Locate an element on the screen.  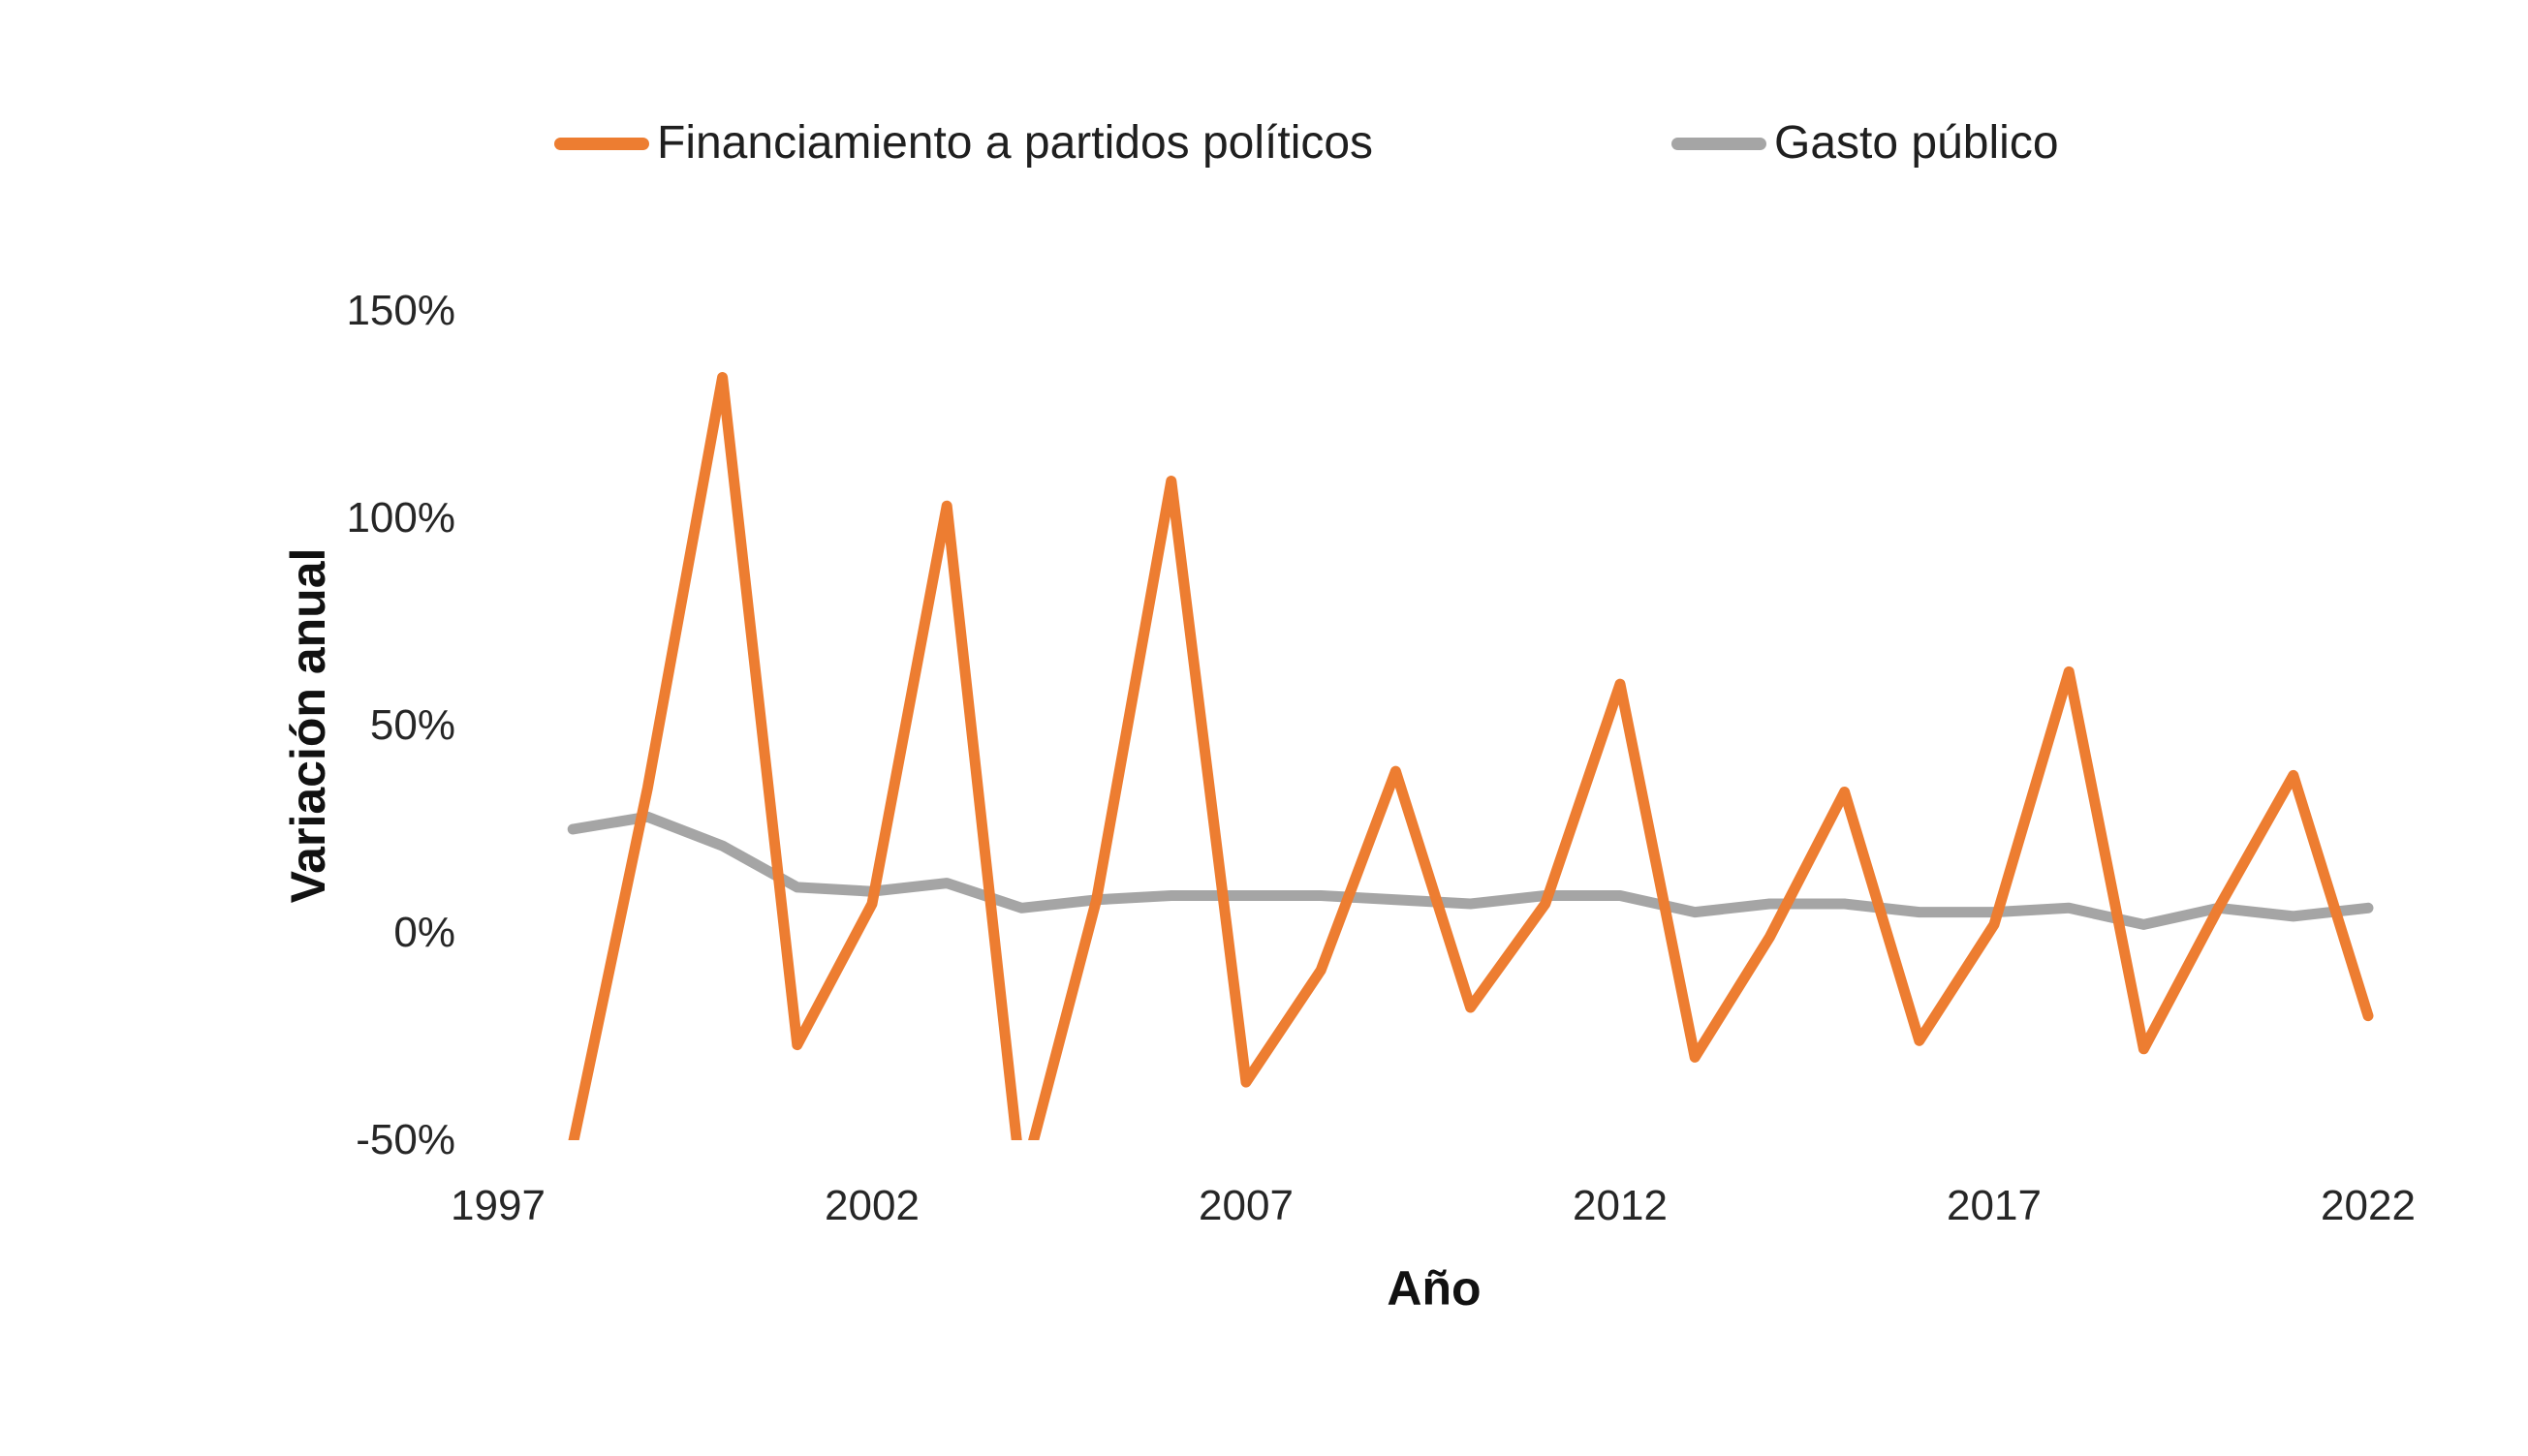
legend-swatch-financiamiento-icon is located at coordinates (601, 143).